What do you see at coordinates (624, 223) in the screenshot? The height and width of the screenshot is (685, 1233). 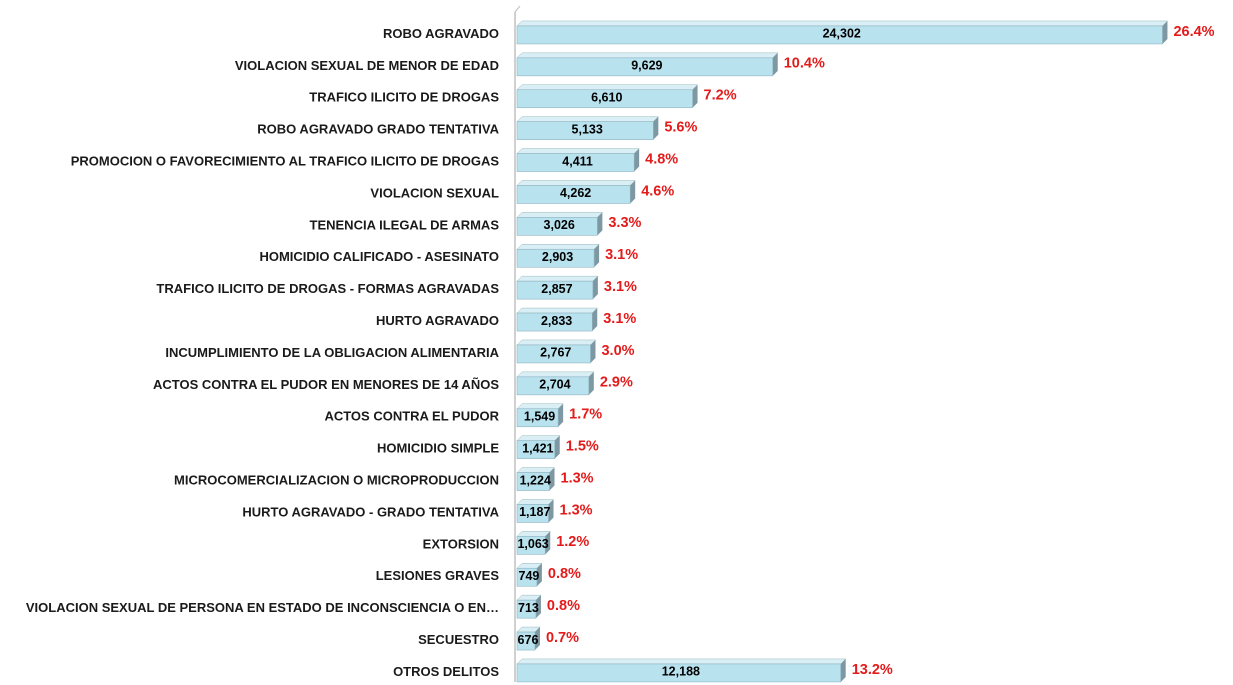 I see `percent-label: 3.3%` at bounding box center [624, 223].